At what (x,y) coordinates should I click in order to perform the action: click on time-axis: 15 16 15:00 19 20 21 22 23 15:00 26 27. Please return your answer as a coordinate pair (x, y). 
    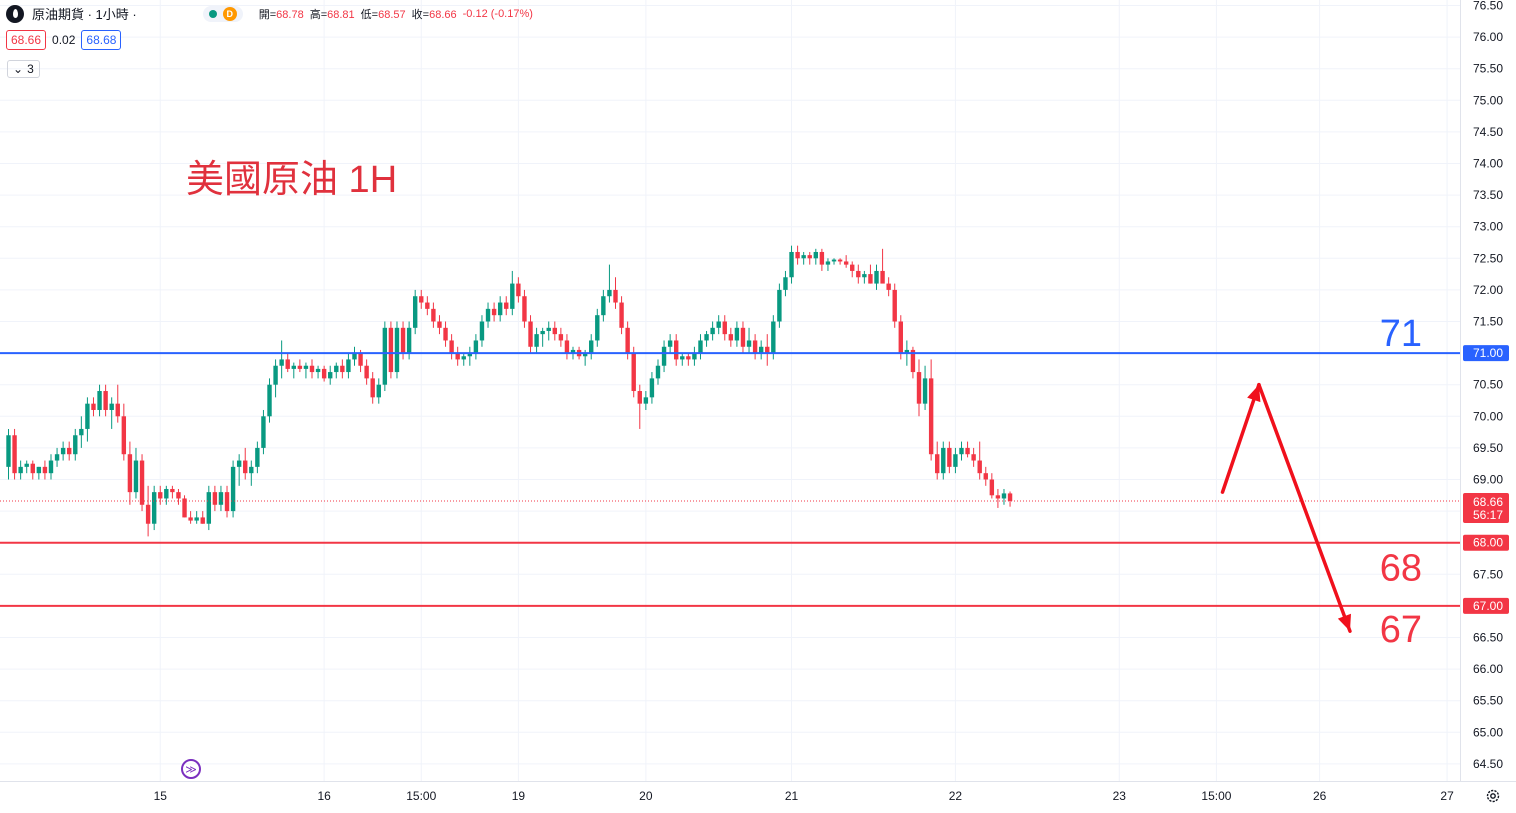
    Looking at the image, I should click on (758, 792).